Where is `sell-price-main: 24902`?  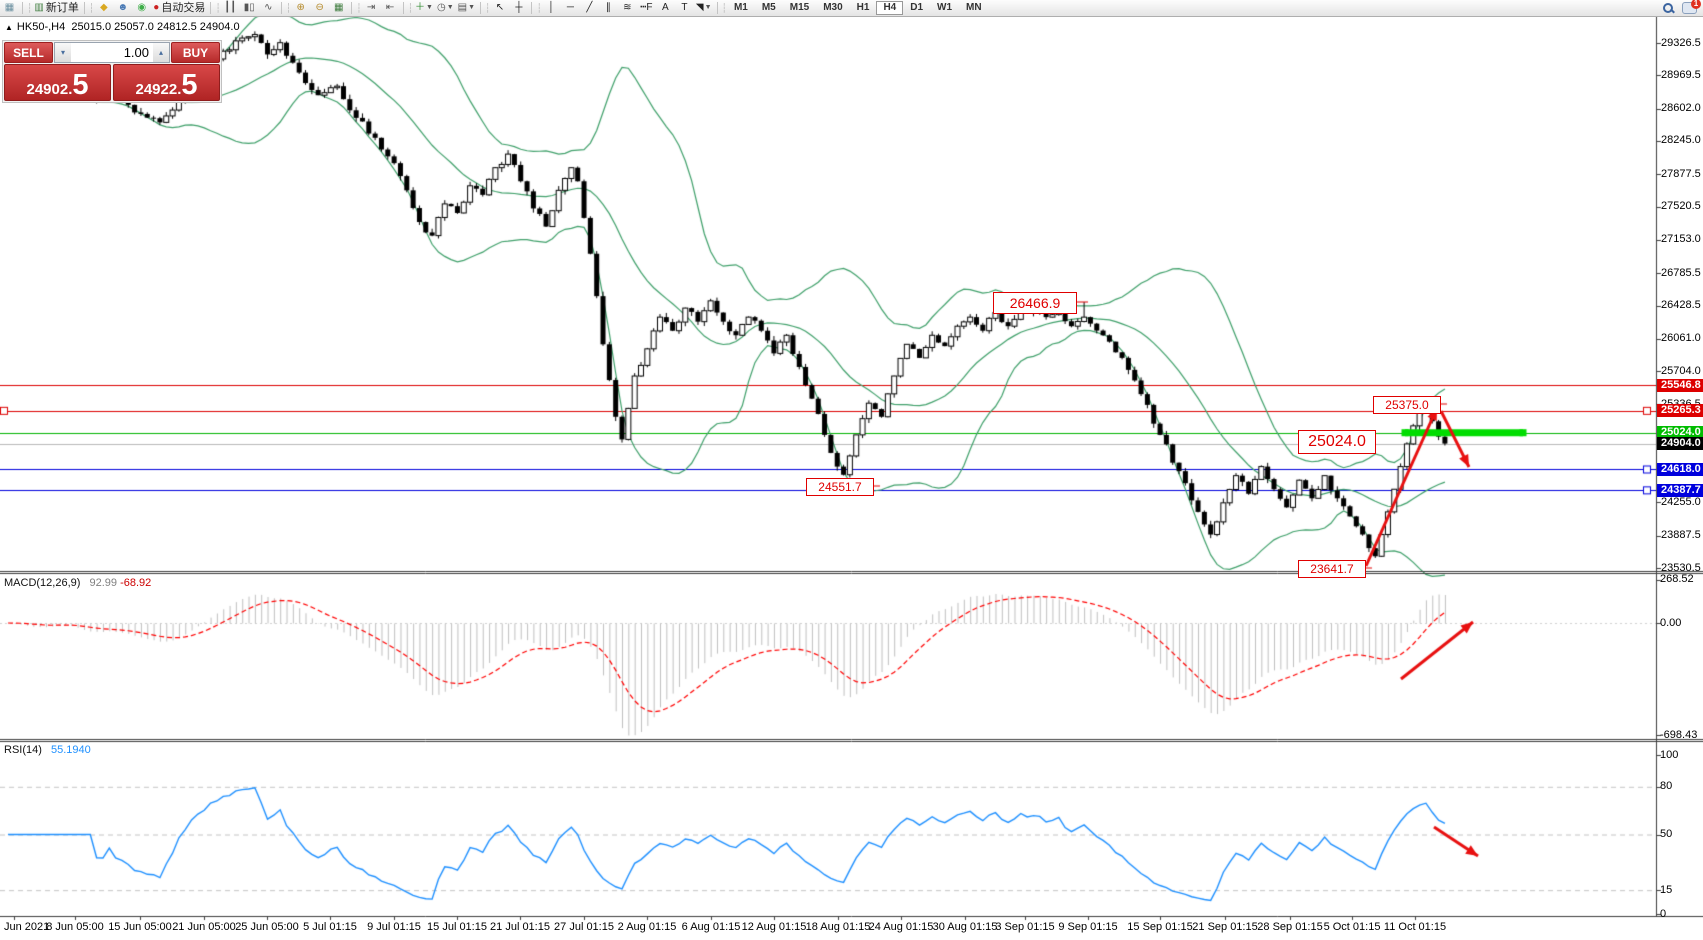 sell-price-main: 24902 is located at coordinates (47, 89).